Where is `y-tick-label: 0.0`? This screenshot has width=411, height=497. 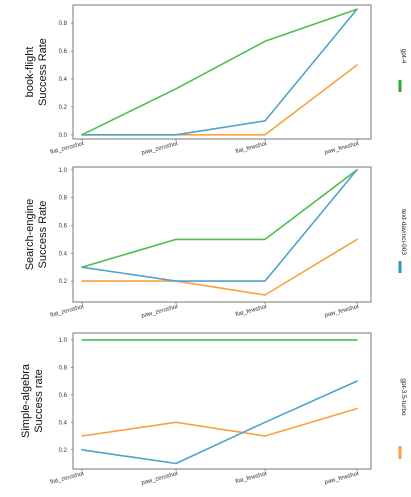 y-tick-label: 0.0 is located at coordinates (63, 136).